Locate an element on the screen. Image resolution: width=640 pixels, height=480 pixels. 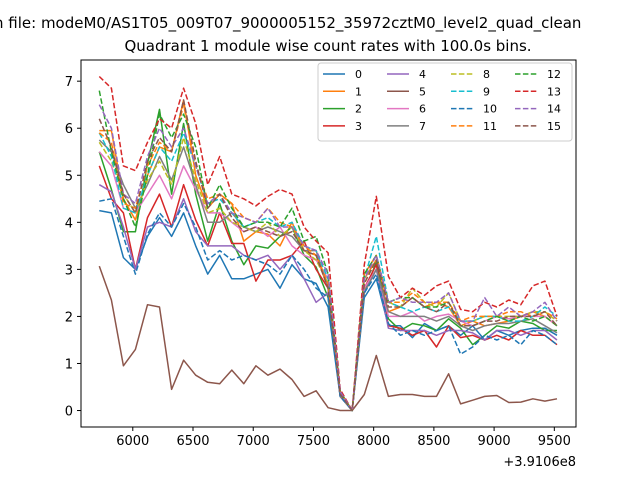
legend-label-2: 2 is located at coordinates (358, 109).